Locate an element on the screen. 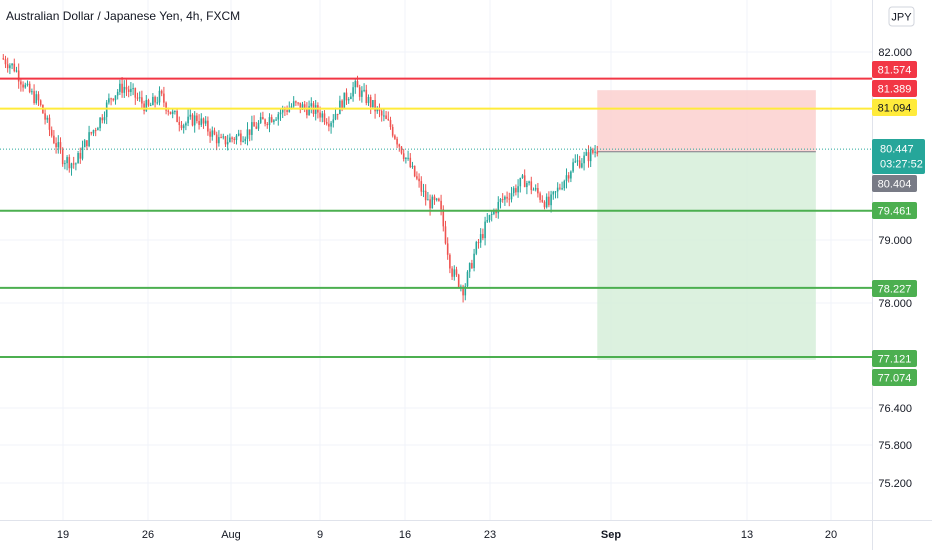 The width and height of the screenshot is (932, 550). price-tag-green-level: 79.461 is located at coordinates (894, 210).